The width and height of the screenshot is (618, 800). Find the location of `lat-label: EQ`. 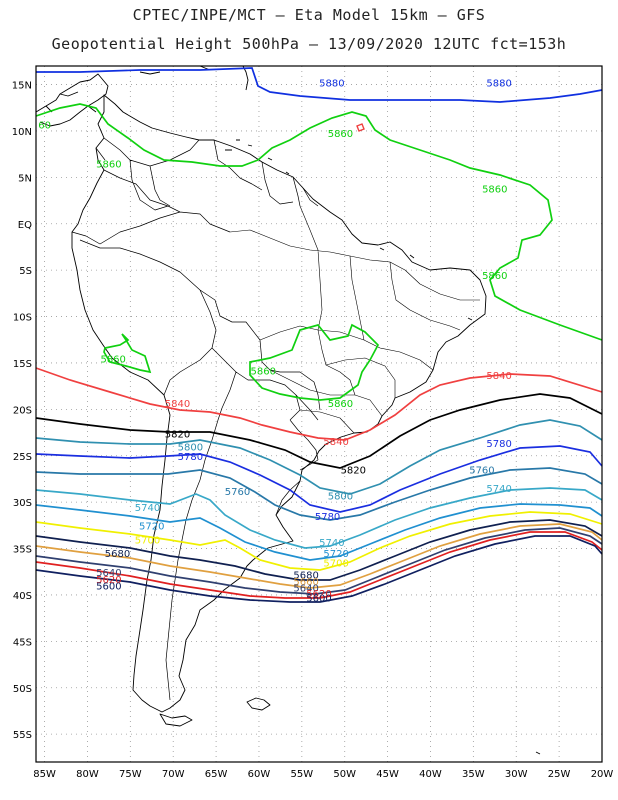

lat-label: EQ is located at coordinates (25, 225).